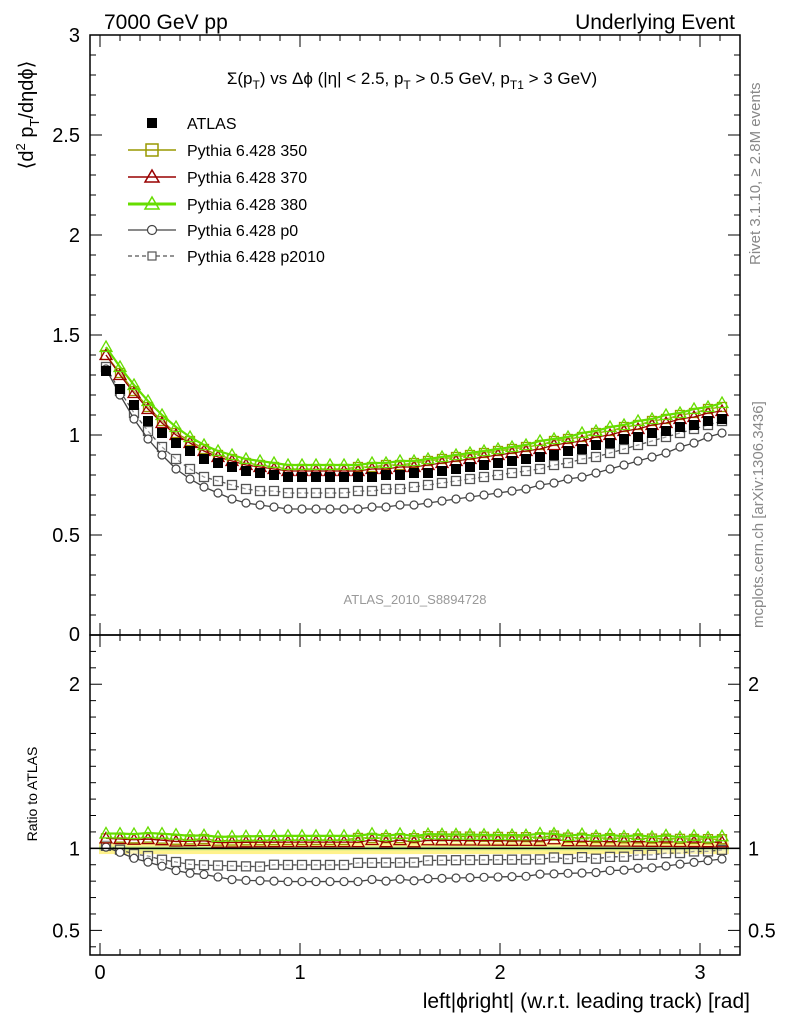 The image size is (786, 1024). I want to click on ratio-series-layer, so click(415, 856).